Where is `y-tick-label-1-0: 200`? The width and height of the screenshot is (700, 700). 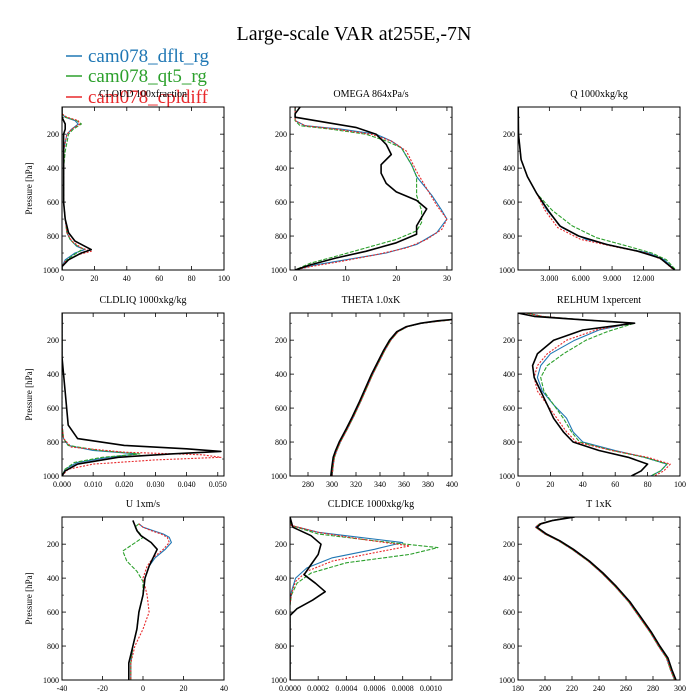 y-tick-label-1-0: 200 is located at coordinates (281, 134).